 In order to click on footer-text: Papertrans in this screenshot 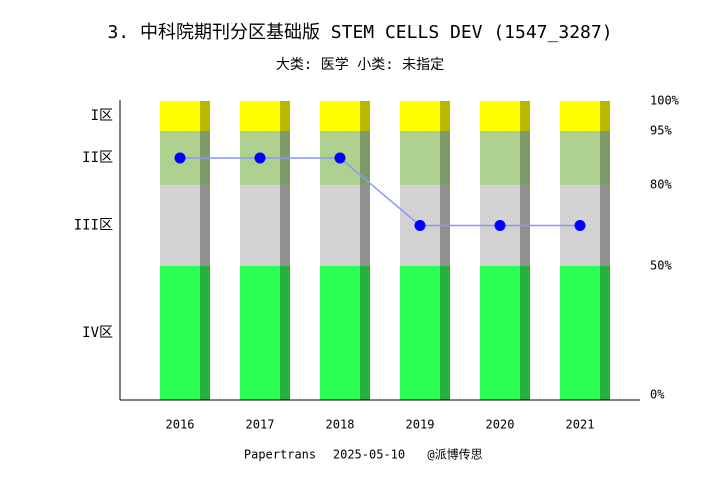, I will do `click(280, 455)`.